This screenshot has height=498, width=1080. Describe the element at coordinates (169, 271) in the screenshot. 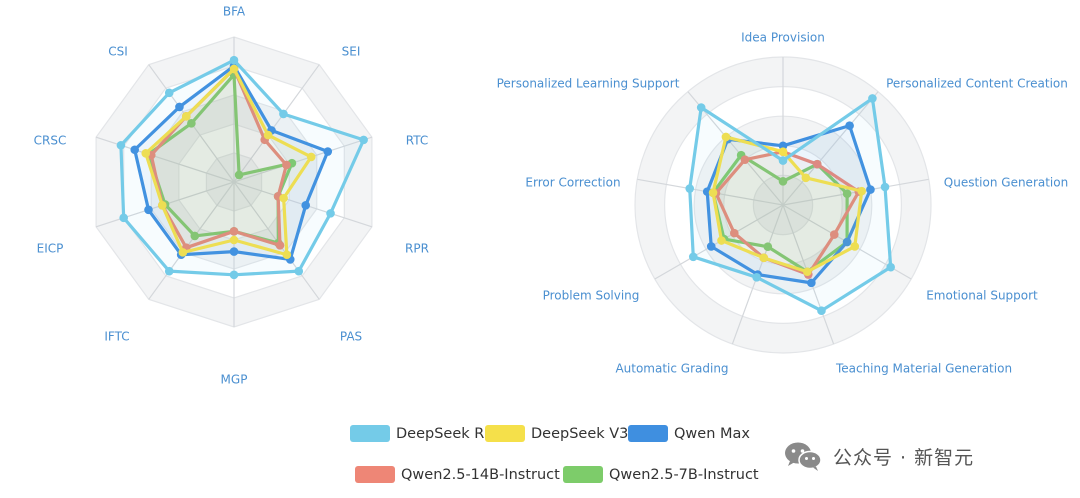

I see `data-point-deepseek-r1-iftc` at that location.